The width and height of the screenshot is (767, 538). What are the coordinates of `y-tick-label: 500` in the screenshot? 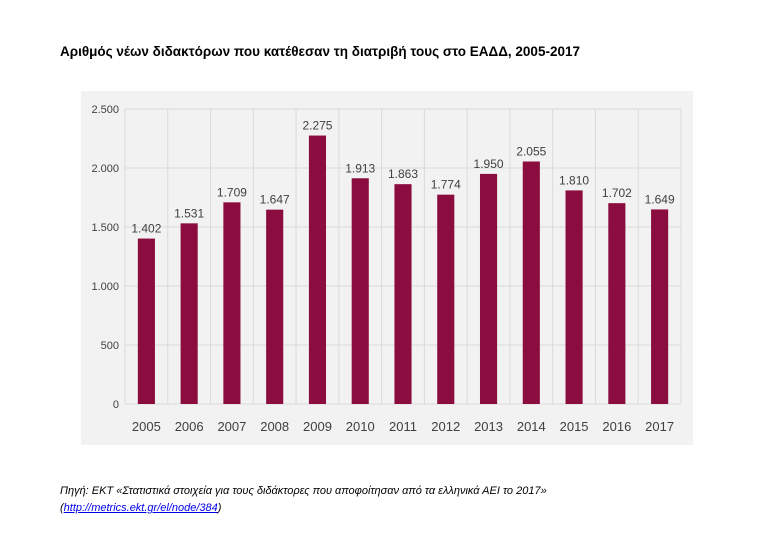 It's located at (110, 346).